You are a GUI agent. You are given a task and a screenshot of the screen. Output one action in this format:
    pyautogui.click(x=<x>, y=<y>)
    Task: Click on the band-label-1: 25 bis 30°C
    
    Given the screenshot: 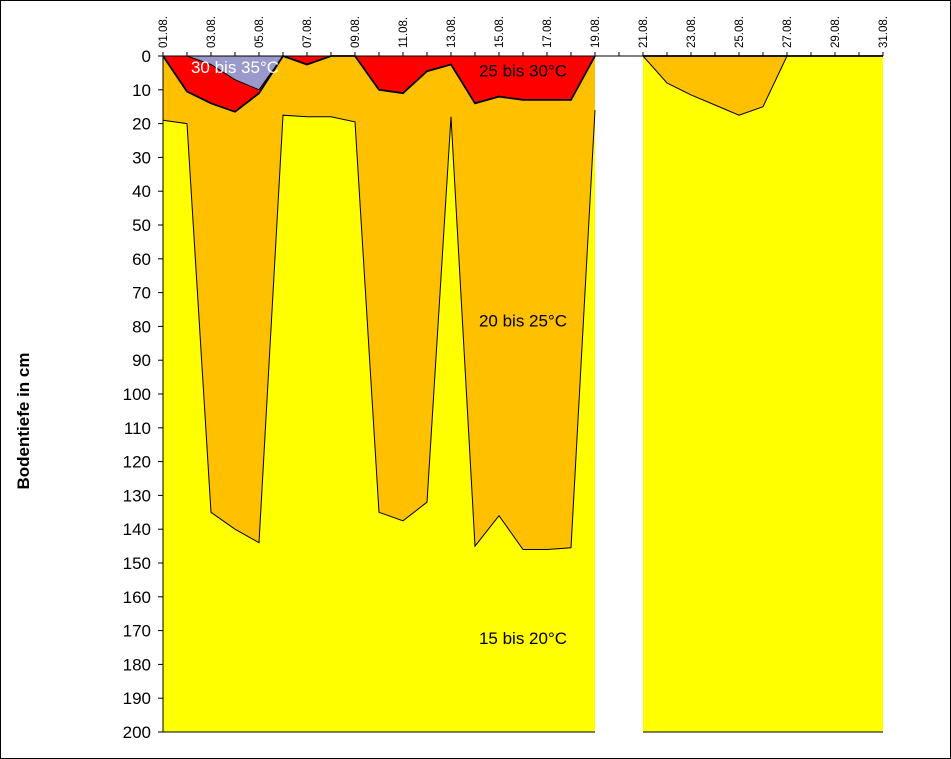 What is the action you would take?
    pyautogui.click(x=523, y=70)
    